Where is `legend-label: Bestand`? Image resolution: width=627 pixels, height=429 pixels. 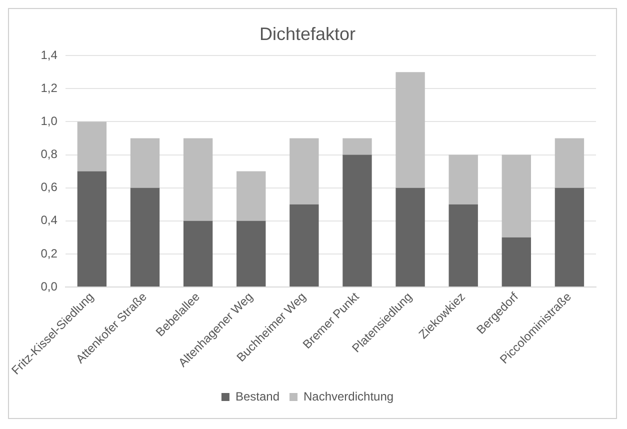 legend-label: Bestand is located at coordinates (257, 396).